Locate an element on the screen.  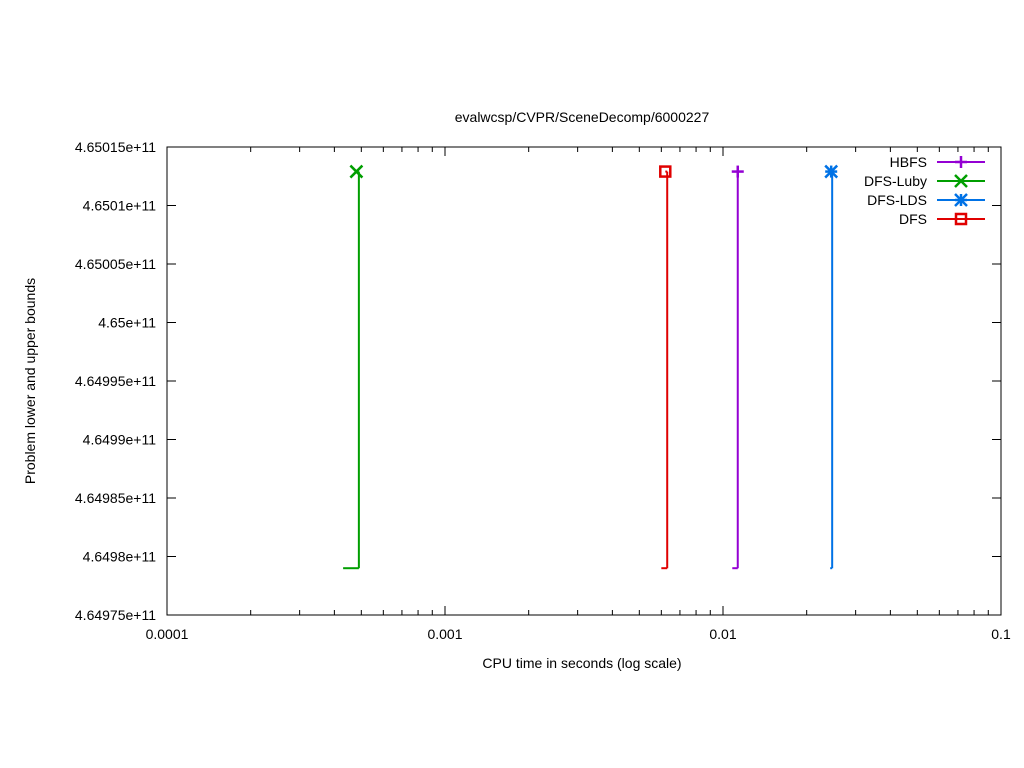
y-tick-label: 4.6499e+11 is located at coordinates (120, 440).